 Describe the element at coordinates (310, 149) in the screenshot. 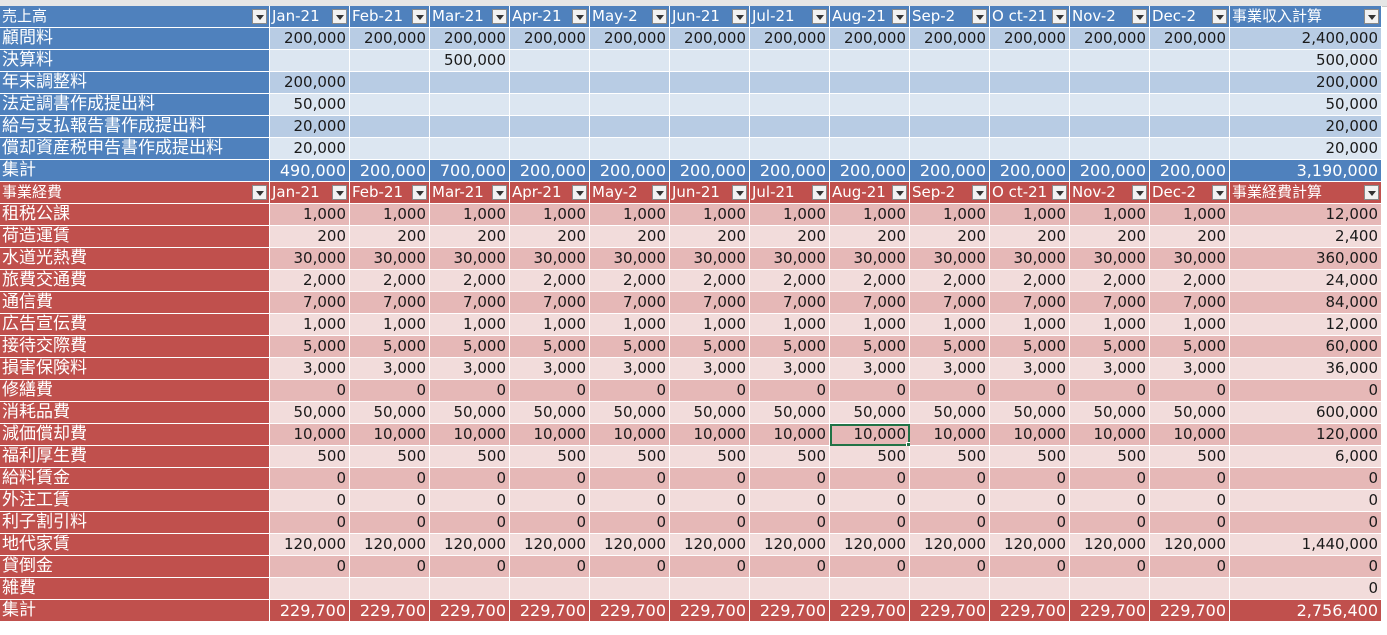

I see `value-cell: 20,000` at that location.